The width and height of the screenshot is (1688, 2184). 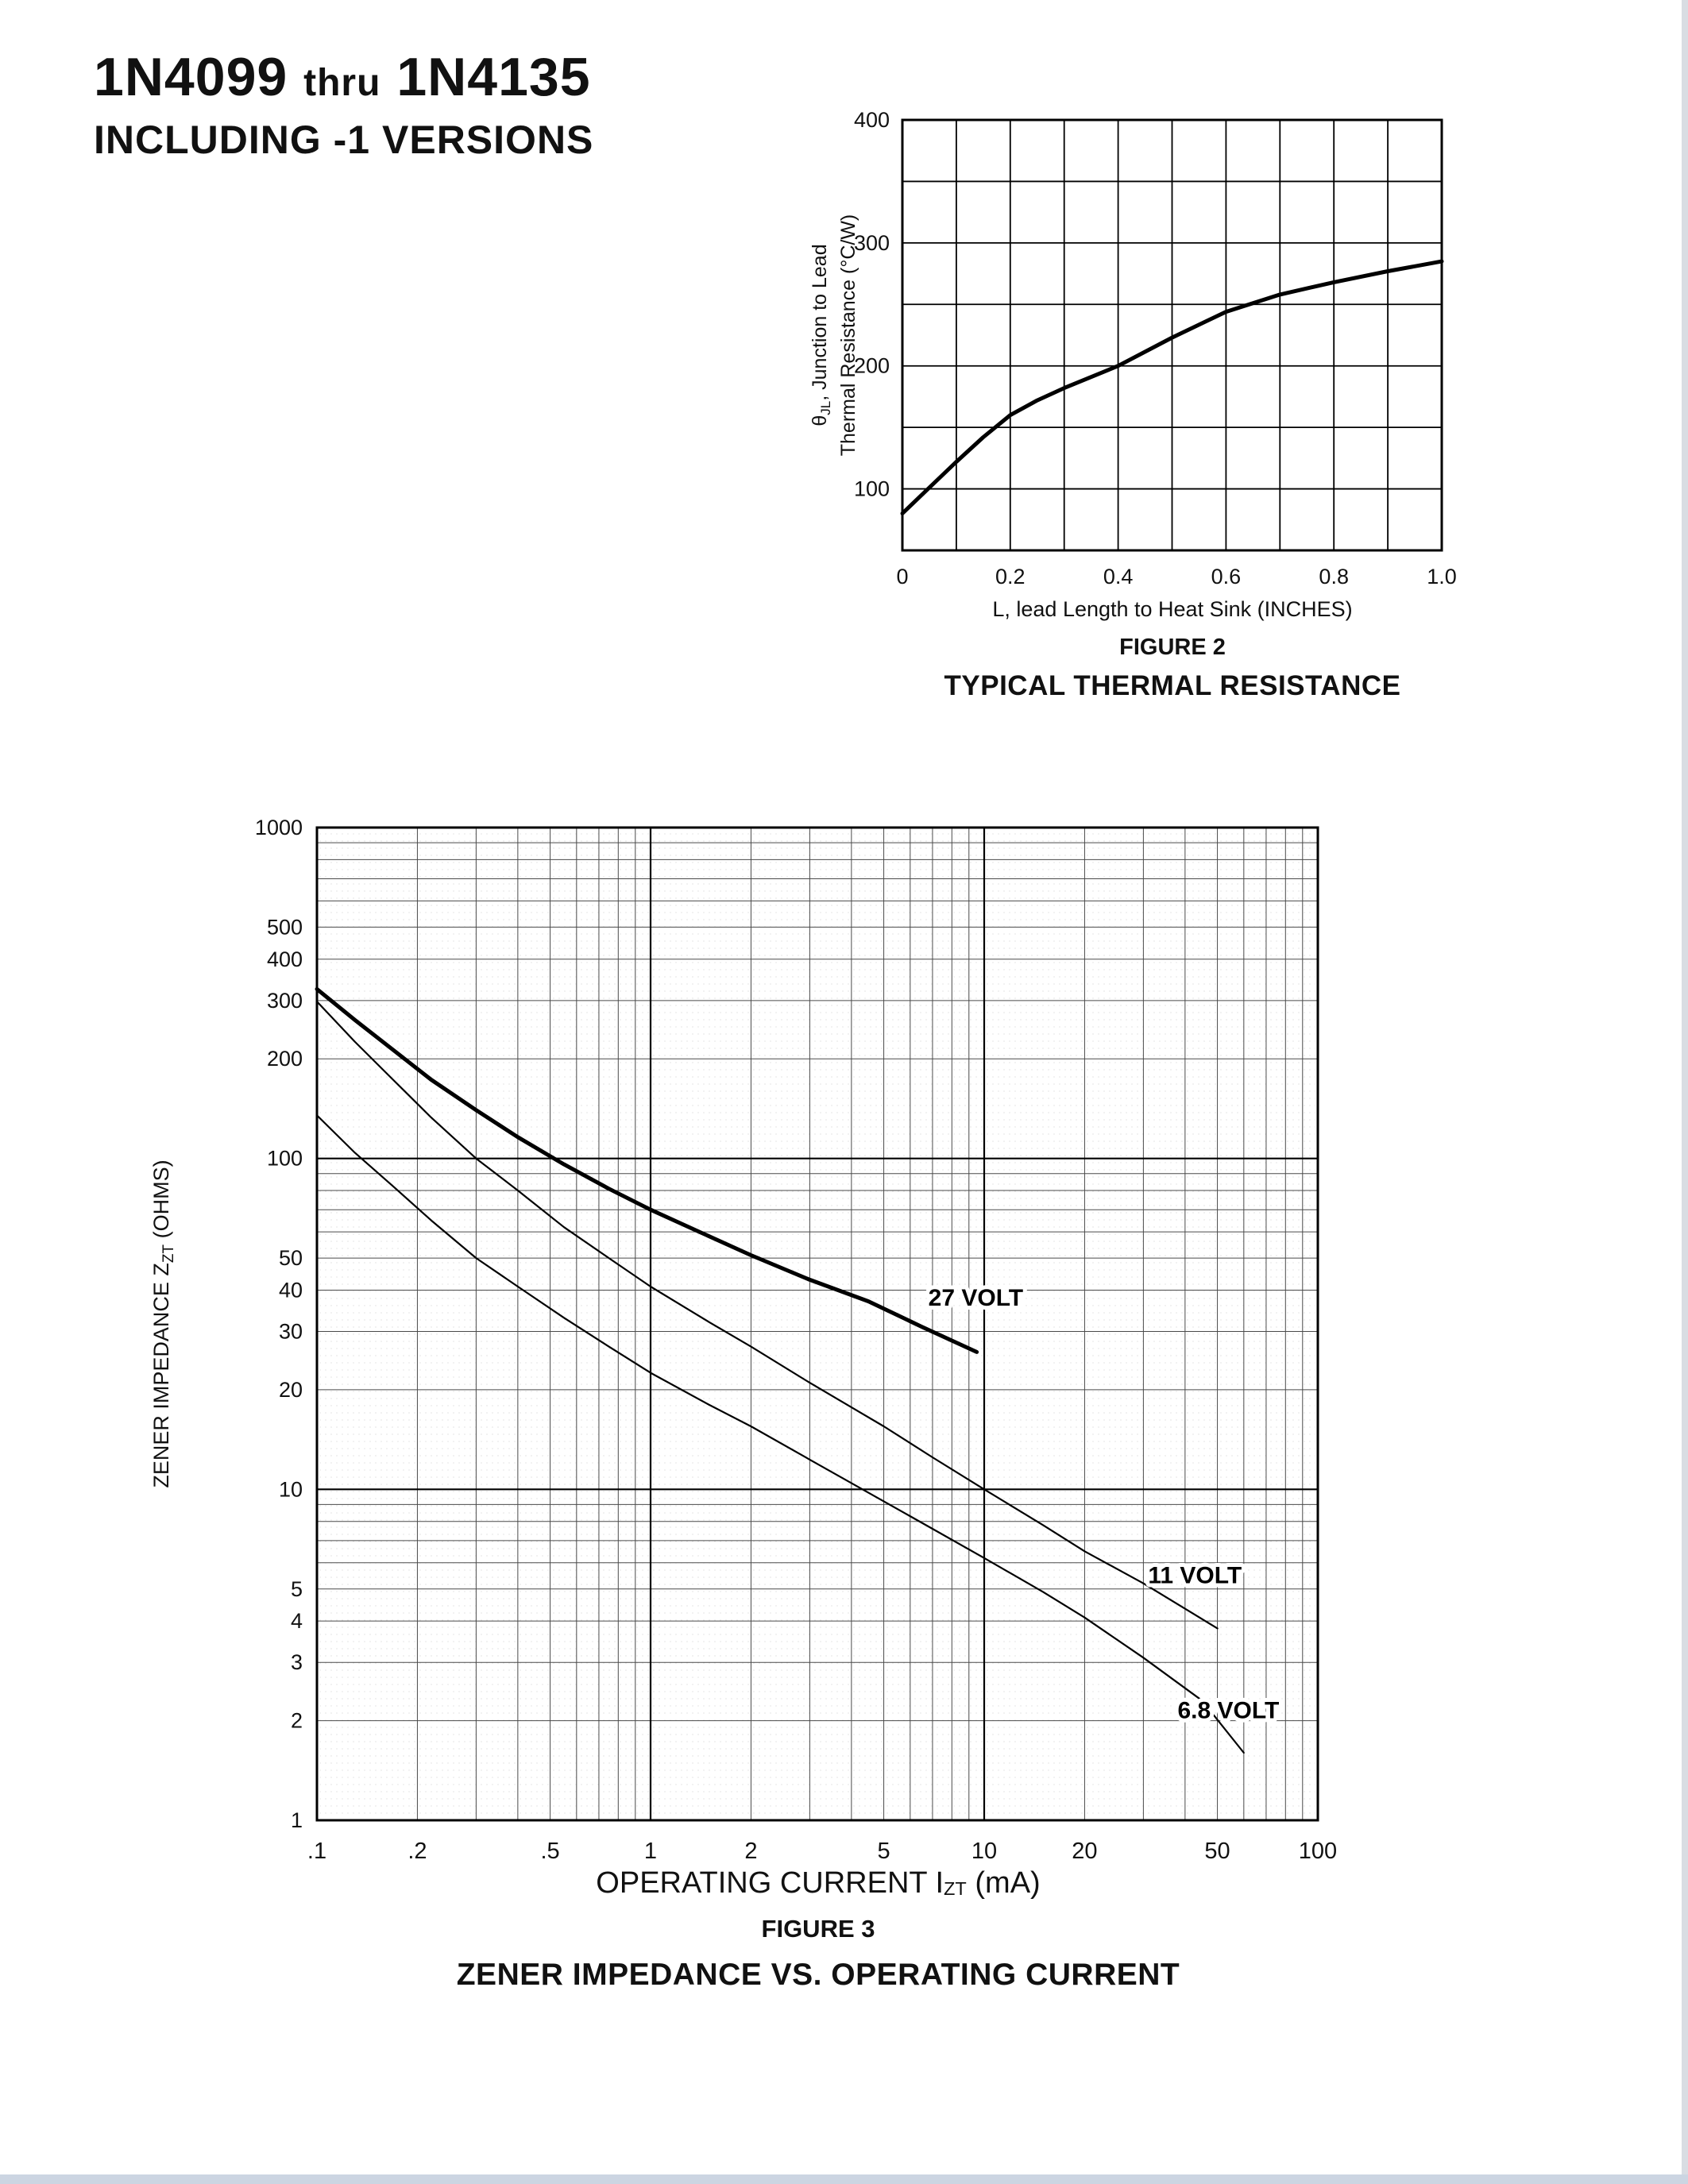 I want to click on fig3-xaxis-label: OPERATING CURRENT IZT (mA), so click(x=818, y=1883).